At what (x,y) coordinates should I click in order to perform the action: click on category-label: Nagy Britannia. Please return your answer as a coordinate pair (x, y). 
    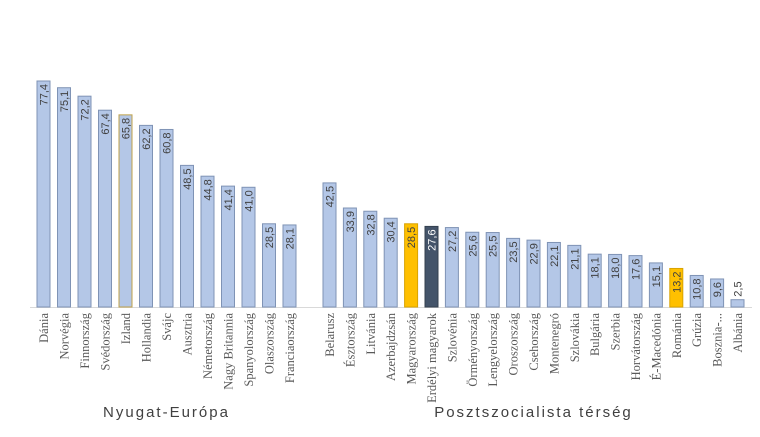
    Looking at the image, I should click on (229, 351).